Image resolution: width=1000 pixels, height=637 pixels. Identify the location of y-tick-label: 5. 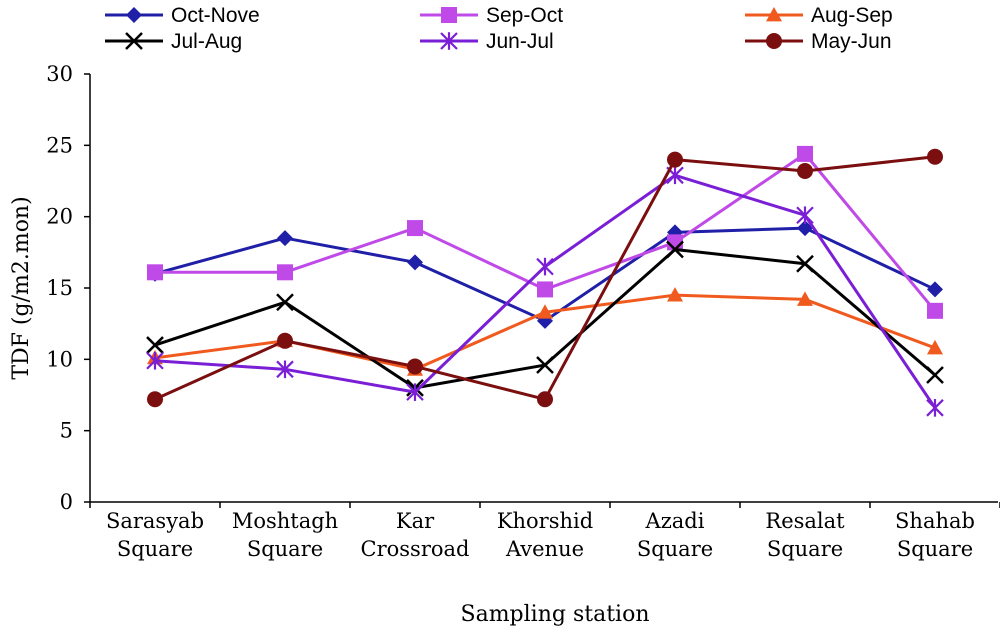
(66, 431).